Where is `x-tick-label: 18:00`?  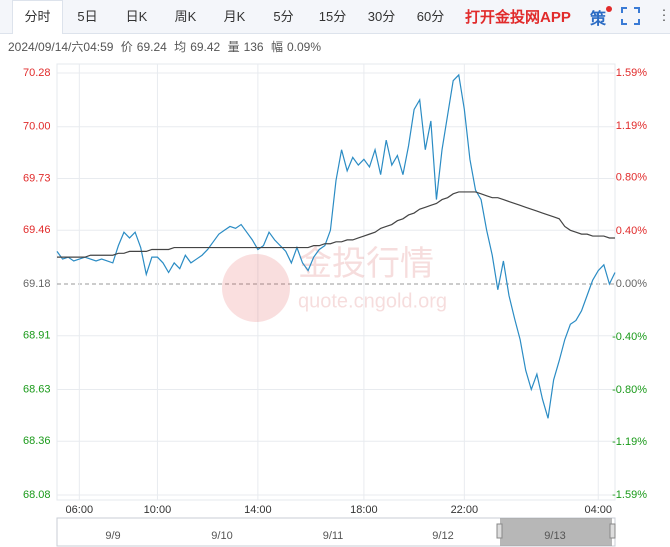 x-tick-label: 18:00 is located at coordinates (364, 510).